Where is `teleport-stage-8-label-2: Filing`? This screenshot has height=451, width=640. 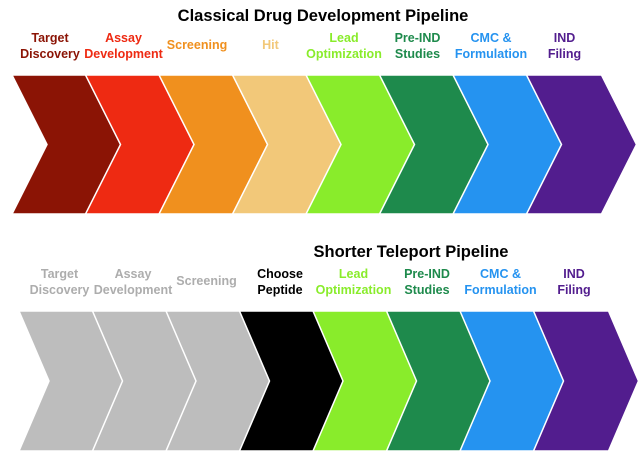
teleport-stage-8-label-2: Filing is located at coordinates (573, 290).